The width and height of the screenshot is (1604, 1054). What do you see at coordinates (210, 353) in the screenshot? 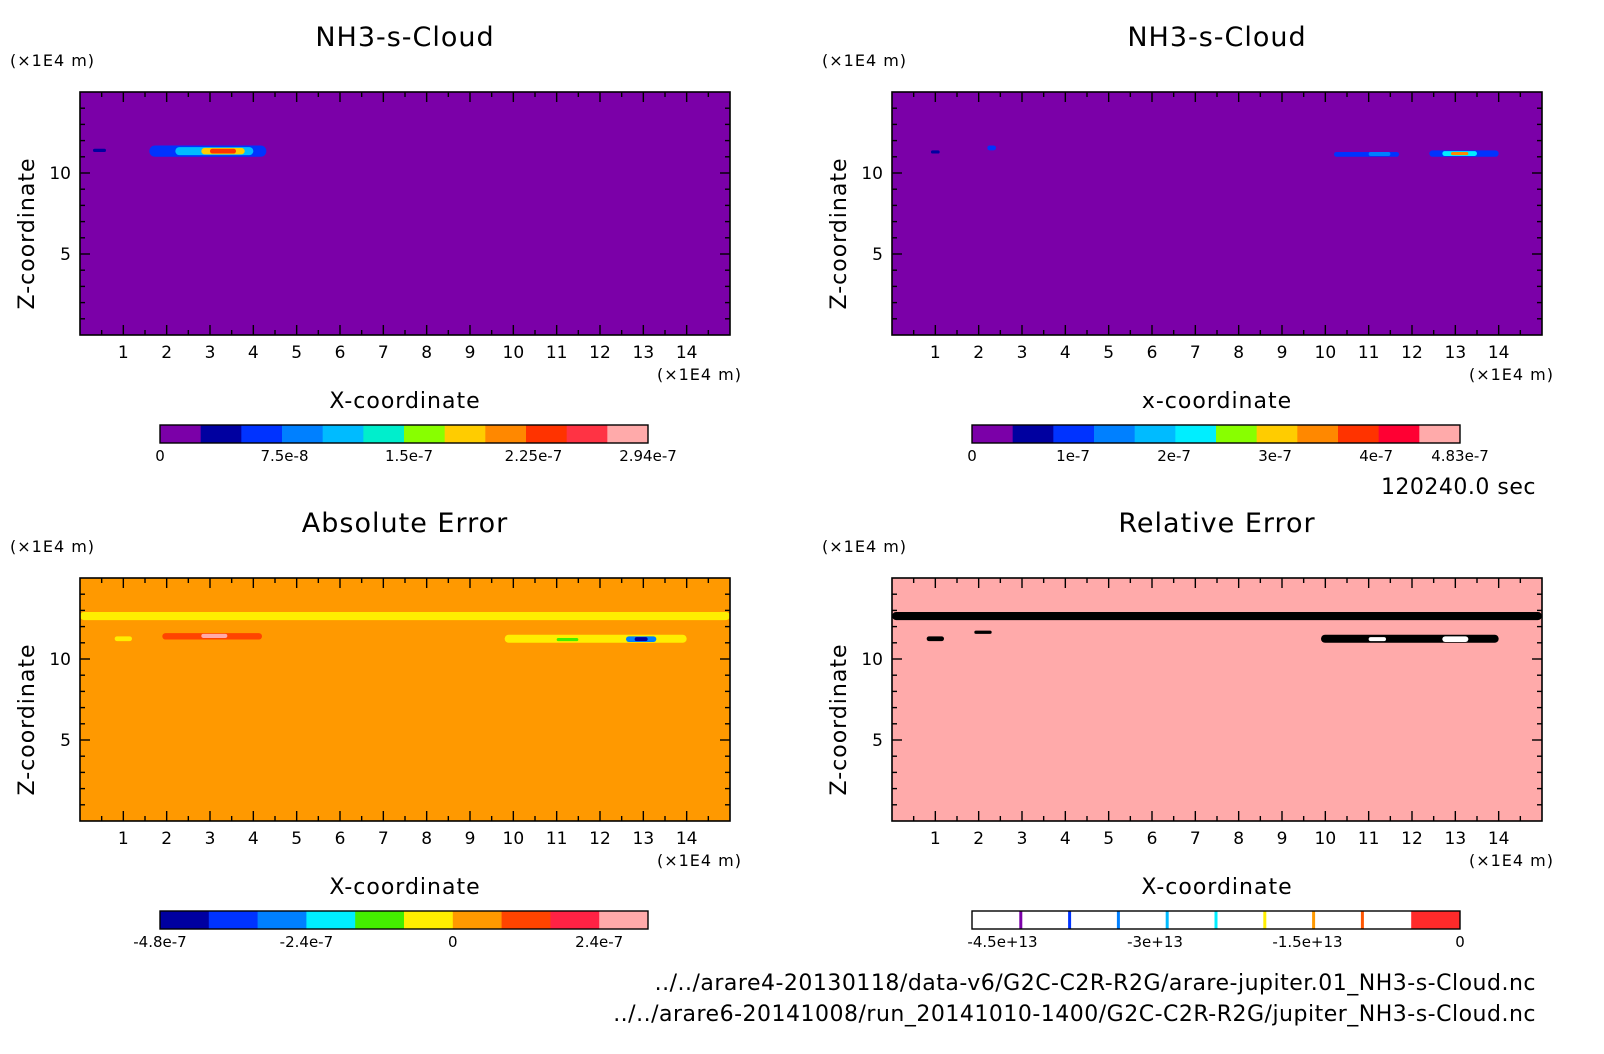
I see `x-tick-label: 3` at bounding box center [210, 353].